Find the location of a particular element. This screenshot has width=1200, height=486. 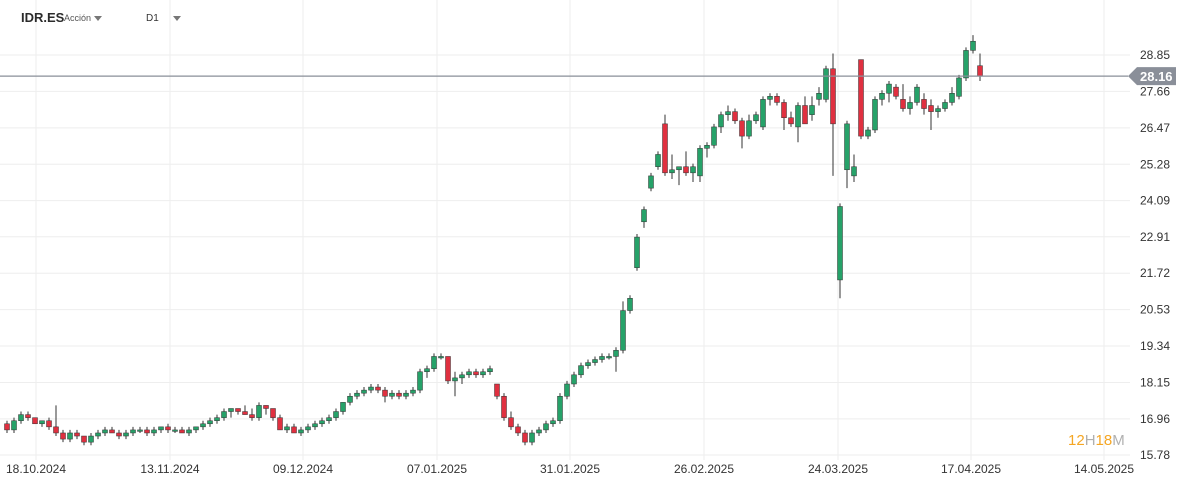

x-tick-label: 31.01.2025 is located at coordinates (570, 469).